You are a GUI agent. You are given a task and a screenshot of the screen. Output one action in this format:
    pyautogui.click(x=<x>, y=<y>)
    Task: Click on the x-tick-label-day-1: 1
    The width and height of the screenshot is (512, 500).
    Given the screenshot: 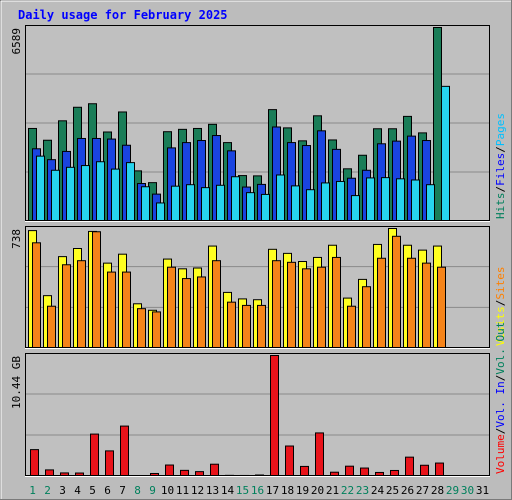 What is the action you would take?
    pyautogui.click(x=32, y=490)
    